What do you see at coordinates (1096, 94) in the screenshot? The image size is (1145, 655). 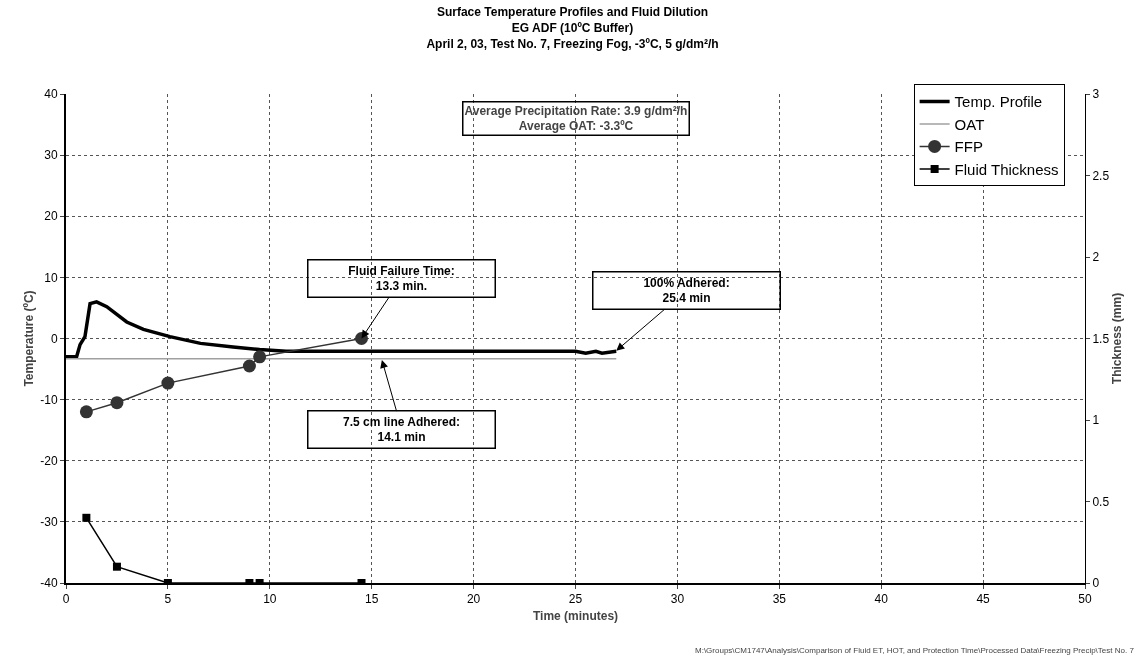 I see `y2-tick-label: 3` at bounding box center [1096, 94].